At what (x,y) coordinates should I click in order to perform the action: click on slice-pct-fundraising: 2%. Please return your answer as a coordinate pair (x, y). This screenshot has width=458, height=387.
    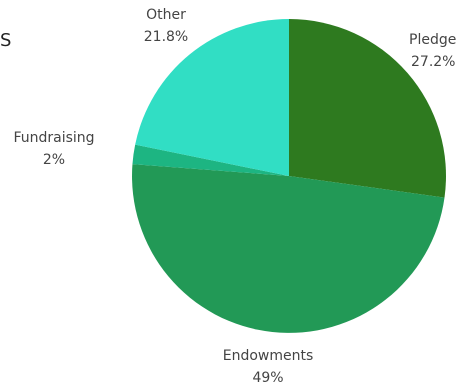
    Looking at the image, I should click on (54, 160).